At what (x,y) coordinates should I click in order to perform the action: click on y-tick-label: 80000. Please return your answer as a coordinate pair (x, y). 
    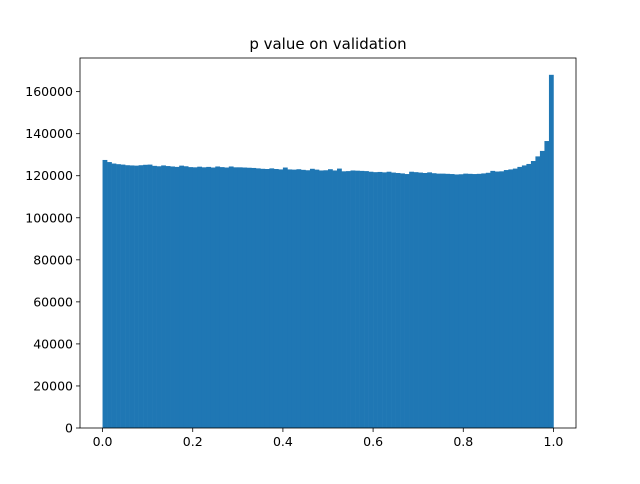
    Looking at the image, I should click on (53, 259).